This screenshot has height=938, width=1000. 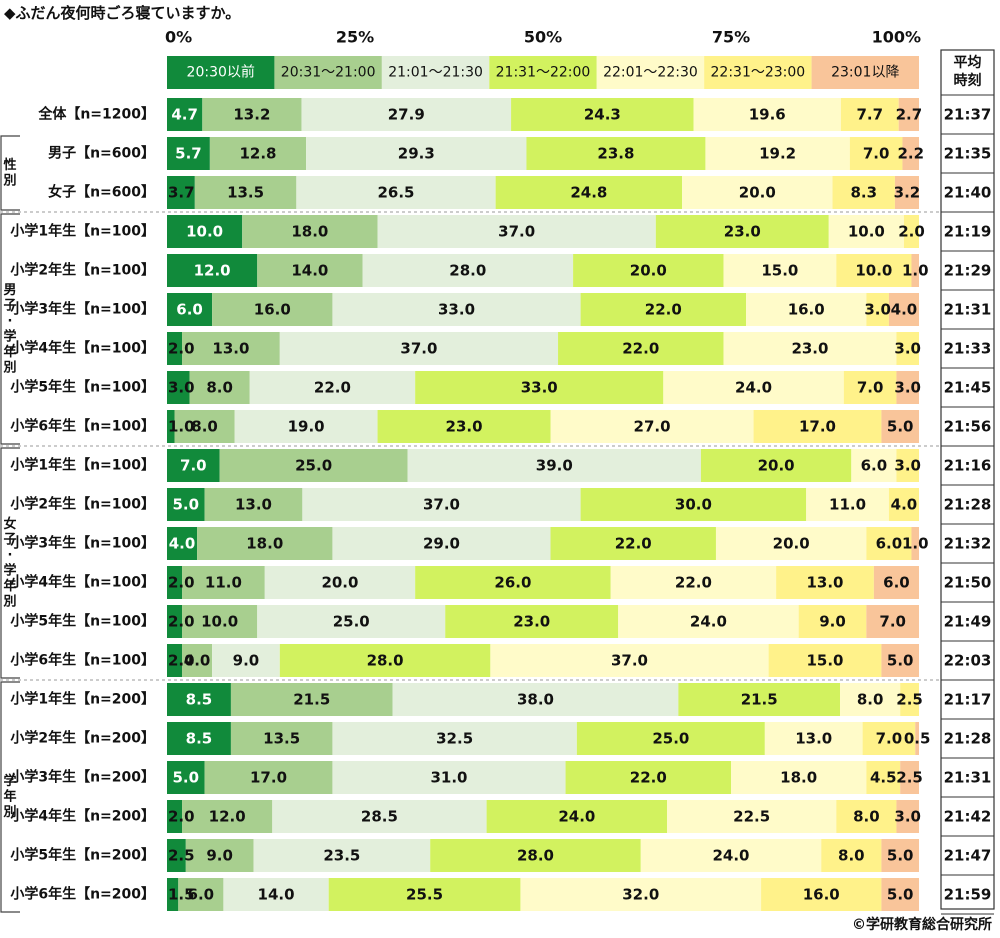 What do you see at coordinates (896, 37) in the screenshot?
I see `x-tick-label: 100%` at bounding box center [896, 37].